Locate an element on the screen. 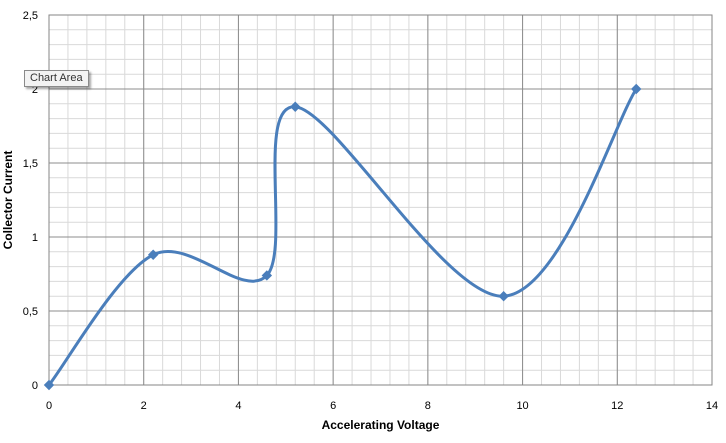 The image size is (726, 443). x-tick-label: 4 is located at coordinates (238, 406).